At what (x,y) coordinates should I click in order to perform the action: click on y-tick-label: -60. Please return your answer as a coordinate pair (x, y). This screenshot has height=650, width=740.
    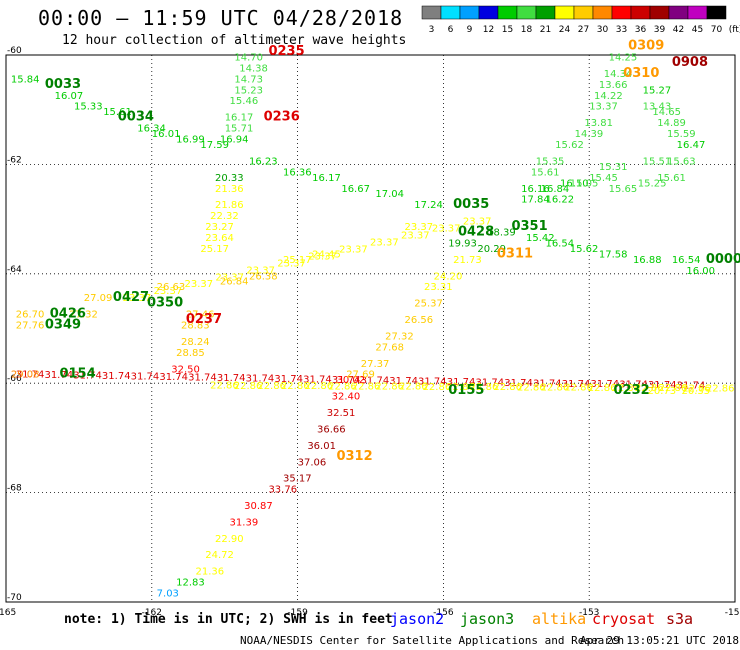
    Looking at the image, I should click on (14, 51).